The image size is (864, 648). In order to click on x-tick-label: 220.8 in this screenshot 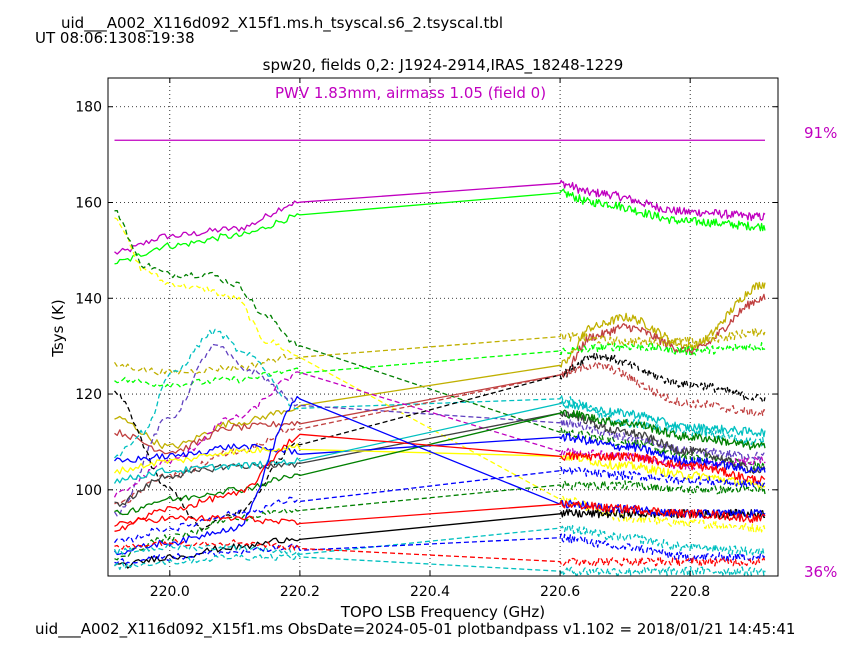, I will do `click(690, 592)`.